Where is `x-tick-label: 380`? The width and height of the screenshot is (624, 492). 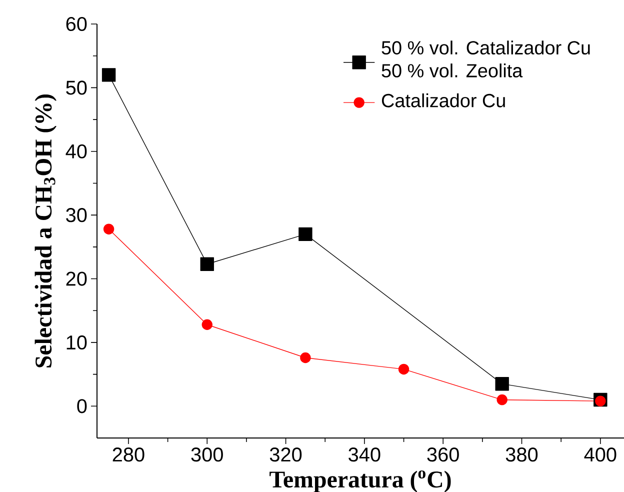
x-tick-label: 380 is located at coordinates (522, 455).